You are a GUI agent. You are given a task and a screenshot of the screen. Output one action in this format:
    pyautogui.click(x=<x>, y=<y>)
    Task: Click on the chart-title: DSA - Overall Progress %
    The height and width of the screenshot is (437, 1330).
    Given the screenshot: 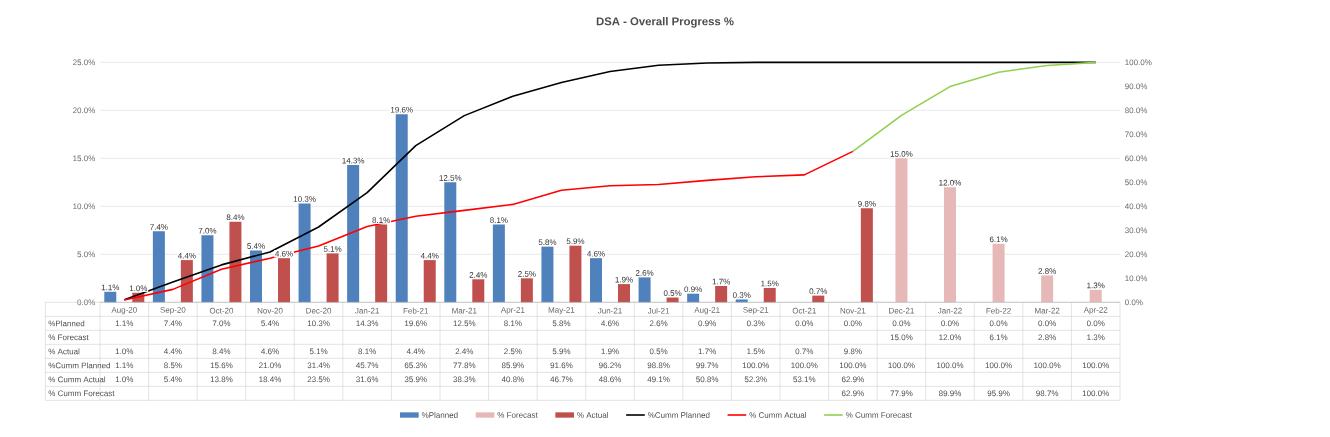 What is the action you would take?
    pyautogui.click(x=665, y=22)
    